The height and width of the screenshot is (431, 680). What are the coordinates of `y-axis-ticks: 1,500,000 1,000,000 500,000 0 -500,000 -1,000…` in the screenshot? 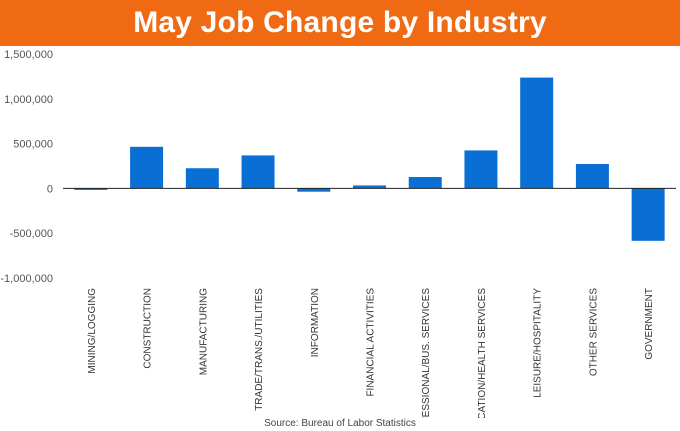 It's located at (26, 167).